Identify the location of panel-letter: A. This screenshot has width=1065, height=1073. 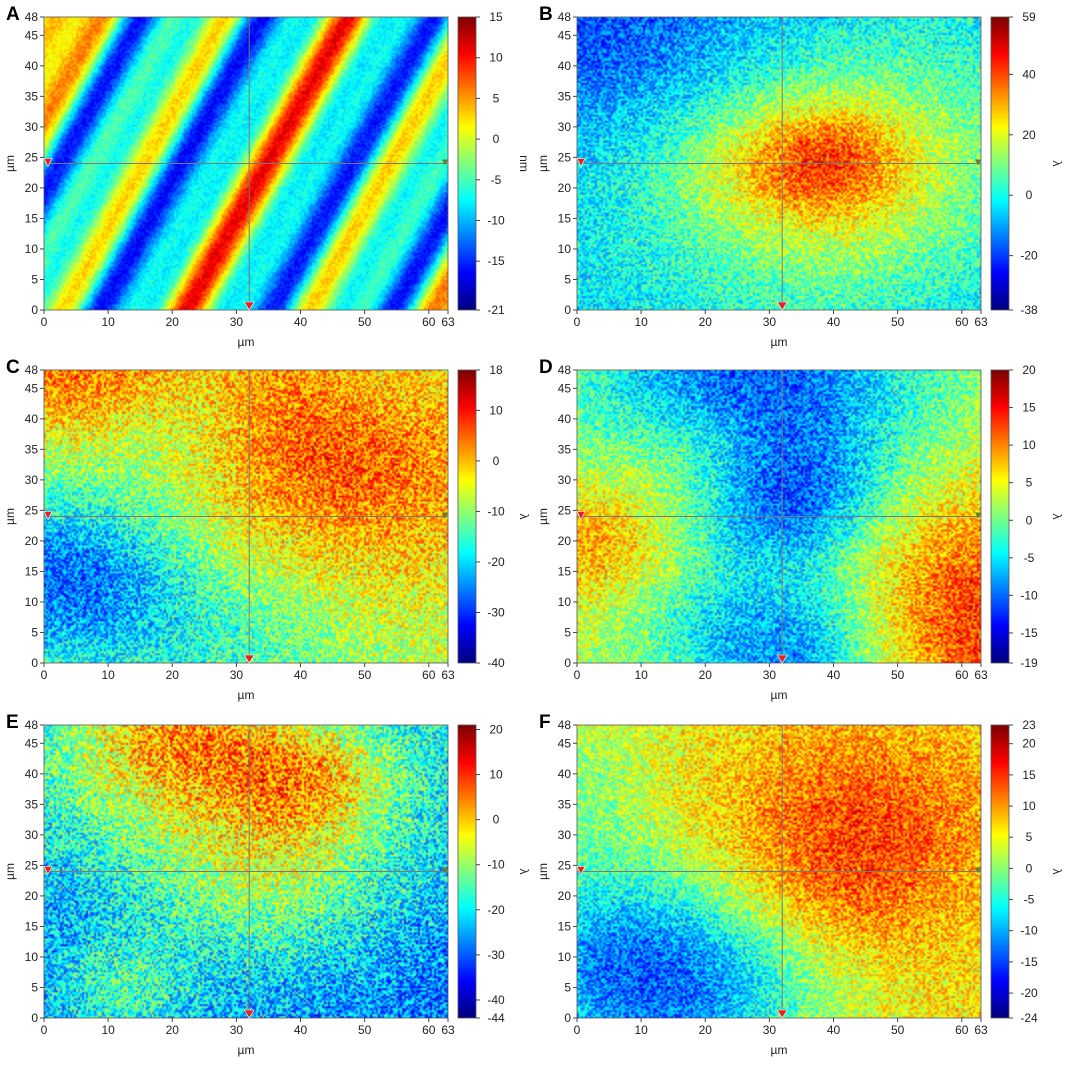
(13, 14).